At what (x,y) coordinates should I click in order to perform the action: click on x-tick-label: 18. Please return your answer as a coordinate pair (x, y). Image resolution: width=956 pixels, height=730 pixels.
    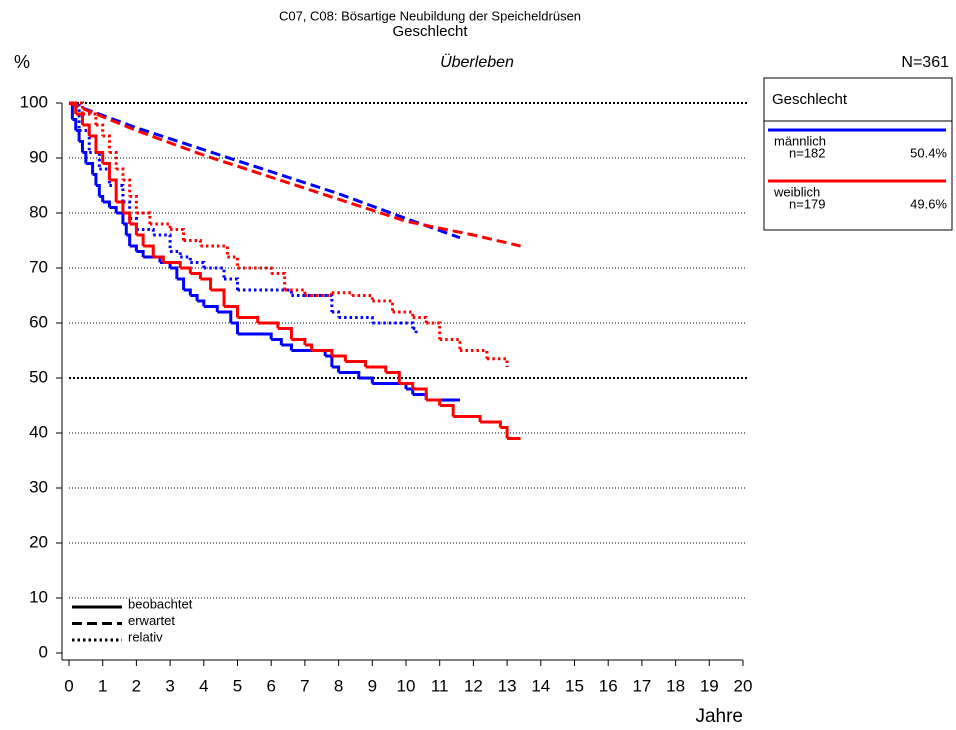
    Looking at the image, I should click on (675, 685).